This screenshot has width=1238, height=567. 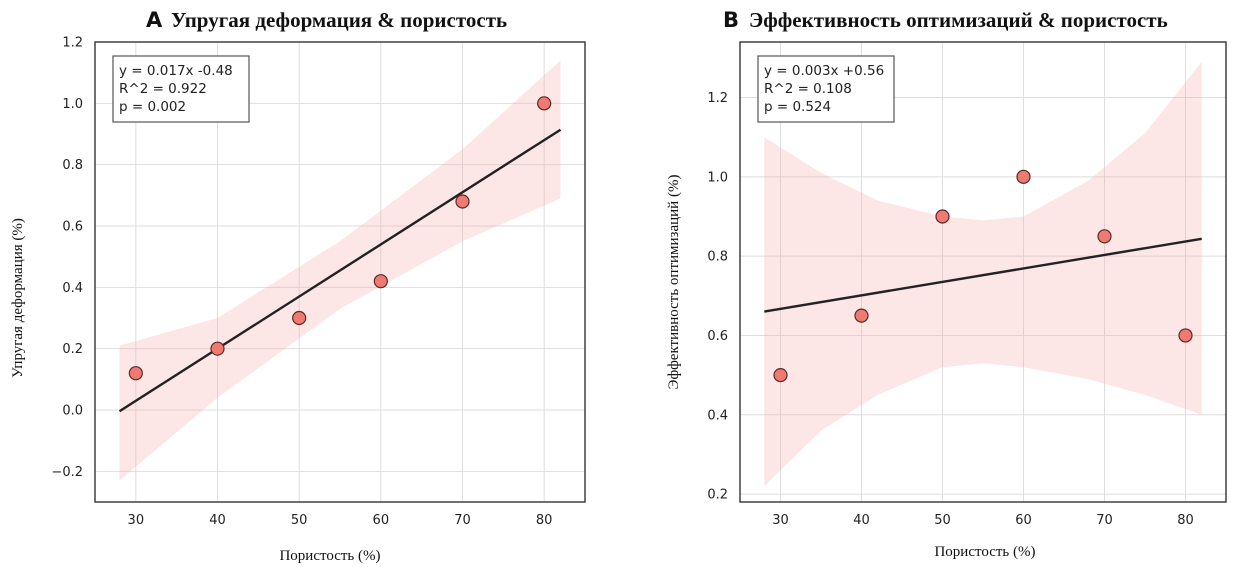 What do you see at coordinates (674, 282) in the screenshot?
I see `panel-b-ylabel: Эффективность оптимизаций (%)` at bounding box center [674, 282].